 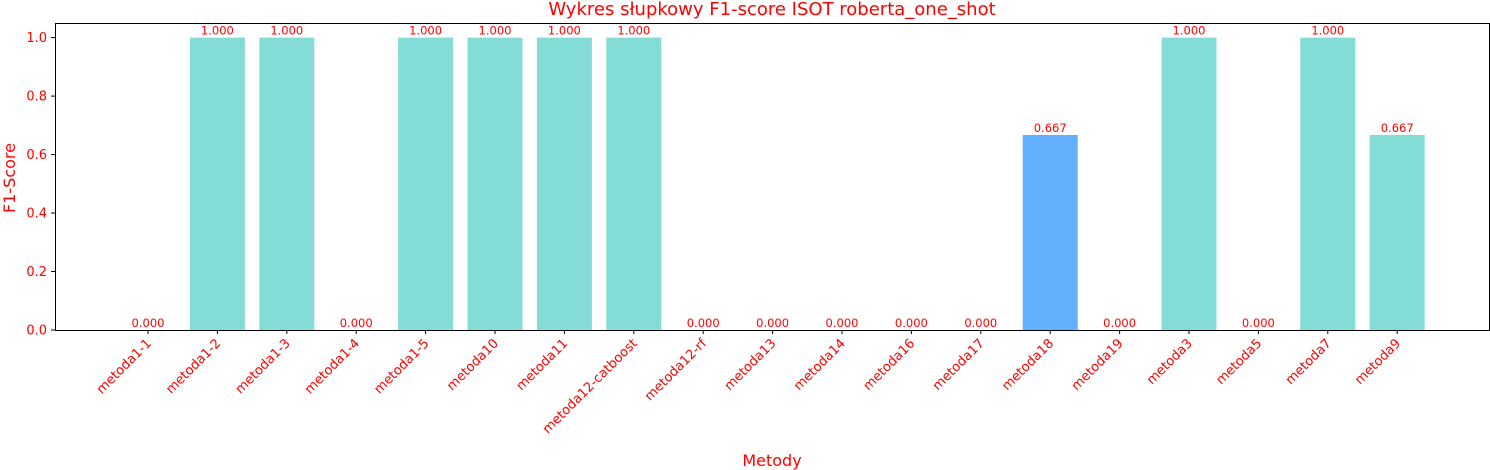 I want to click on x-tick-label-metoda1-3: metoda1-3, so click(x=263, y=366).